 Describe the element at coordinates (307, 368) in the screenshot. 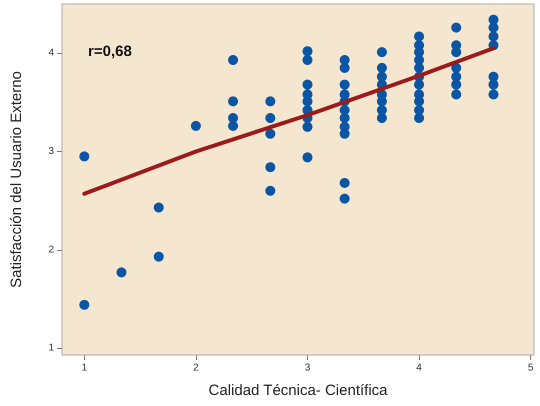

I see `x-tick-label: 3` at that location.